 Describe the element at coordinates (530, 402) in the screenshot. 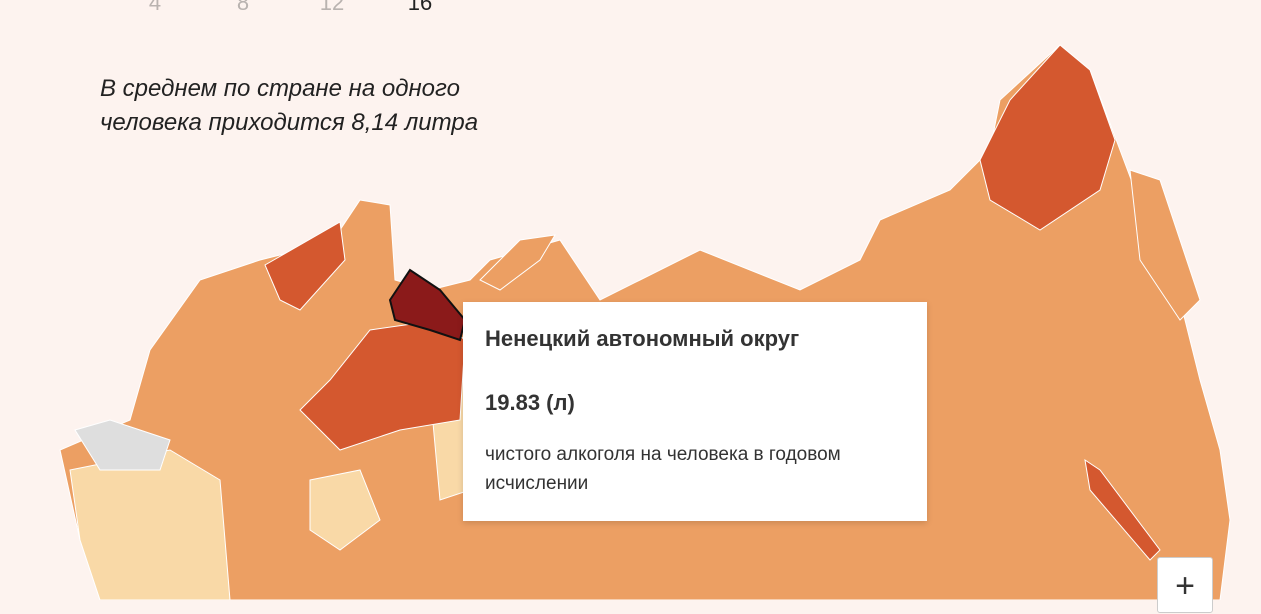

I see `tooltip-value: 19.83 (л)` at that location.